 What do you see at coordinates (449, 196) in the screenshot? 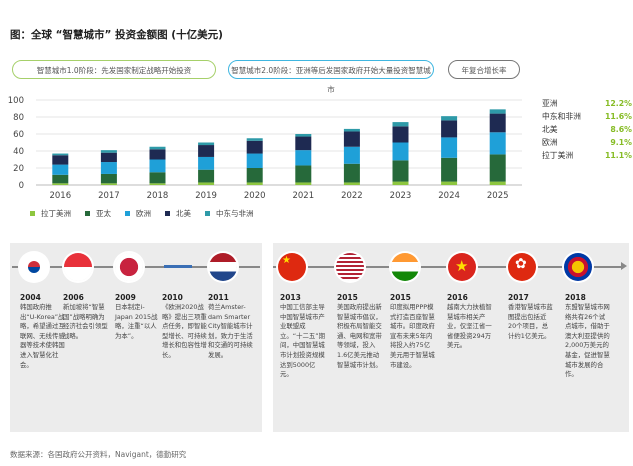
I see `x-tick-label: 2024` at bounding box center [449, 196].